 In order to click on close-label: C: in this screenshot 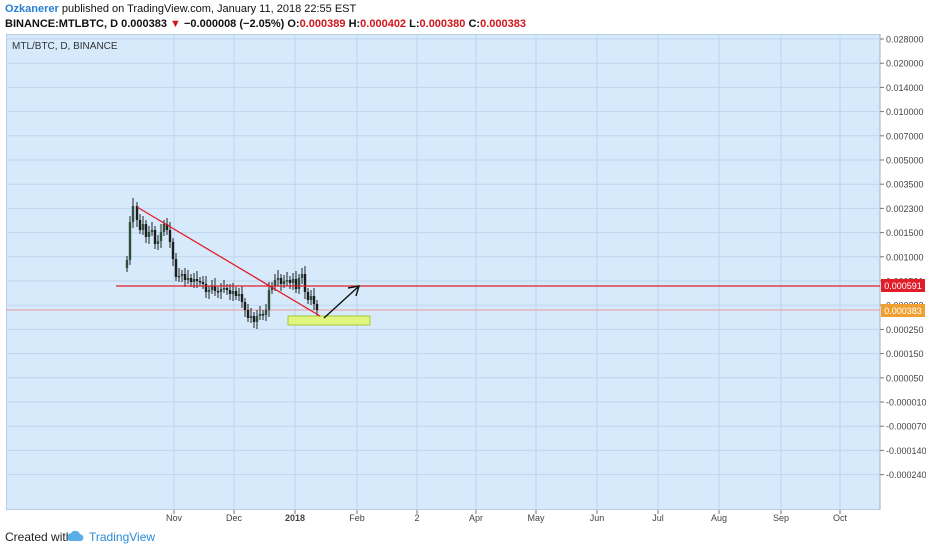, I will do `click(474, 24)`.